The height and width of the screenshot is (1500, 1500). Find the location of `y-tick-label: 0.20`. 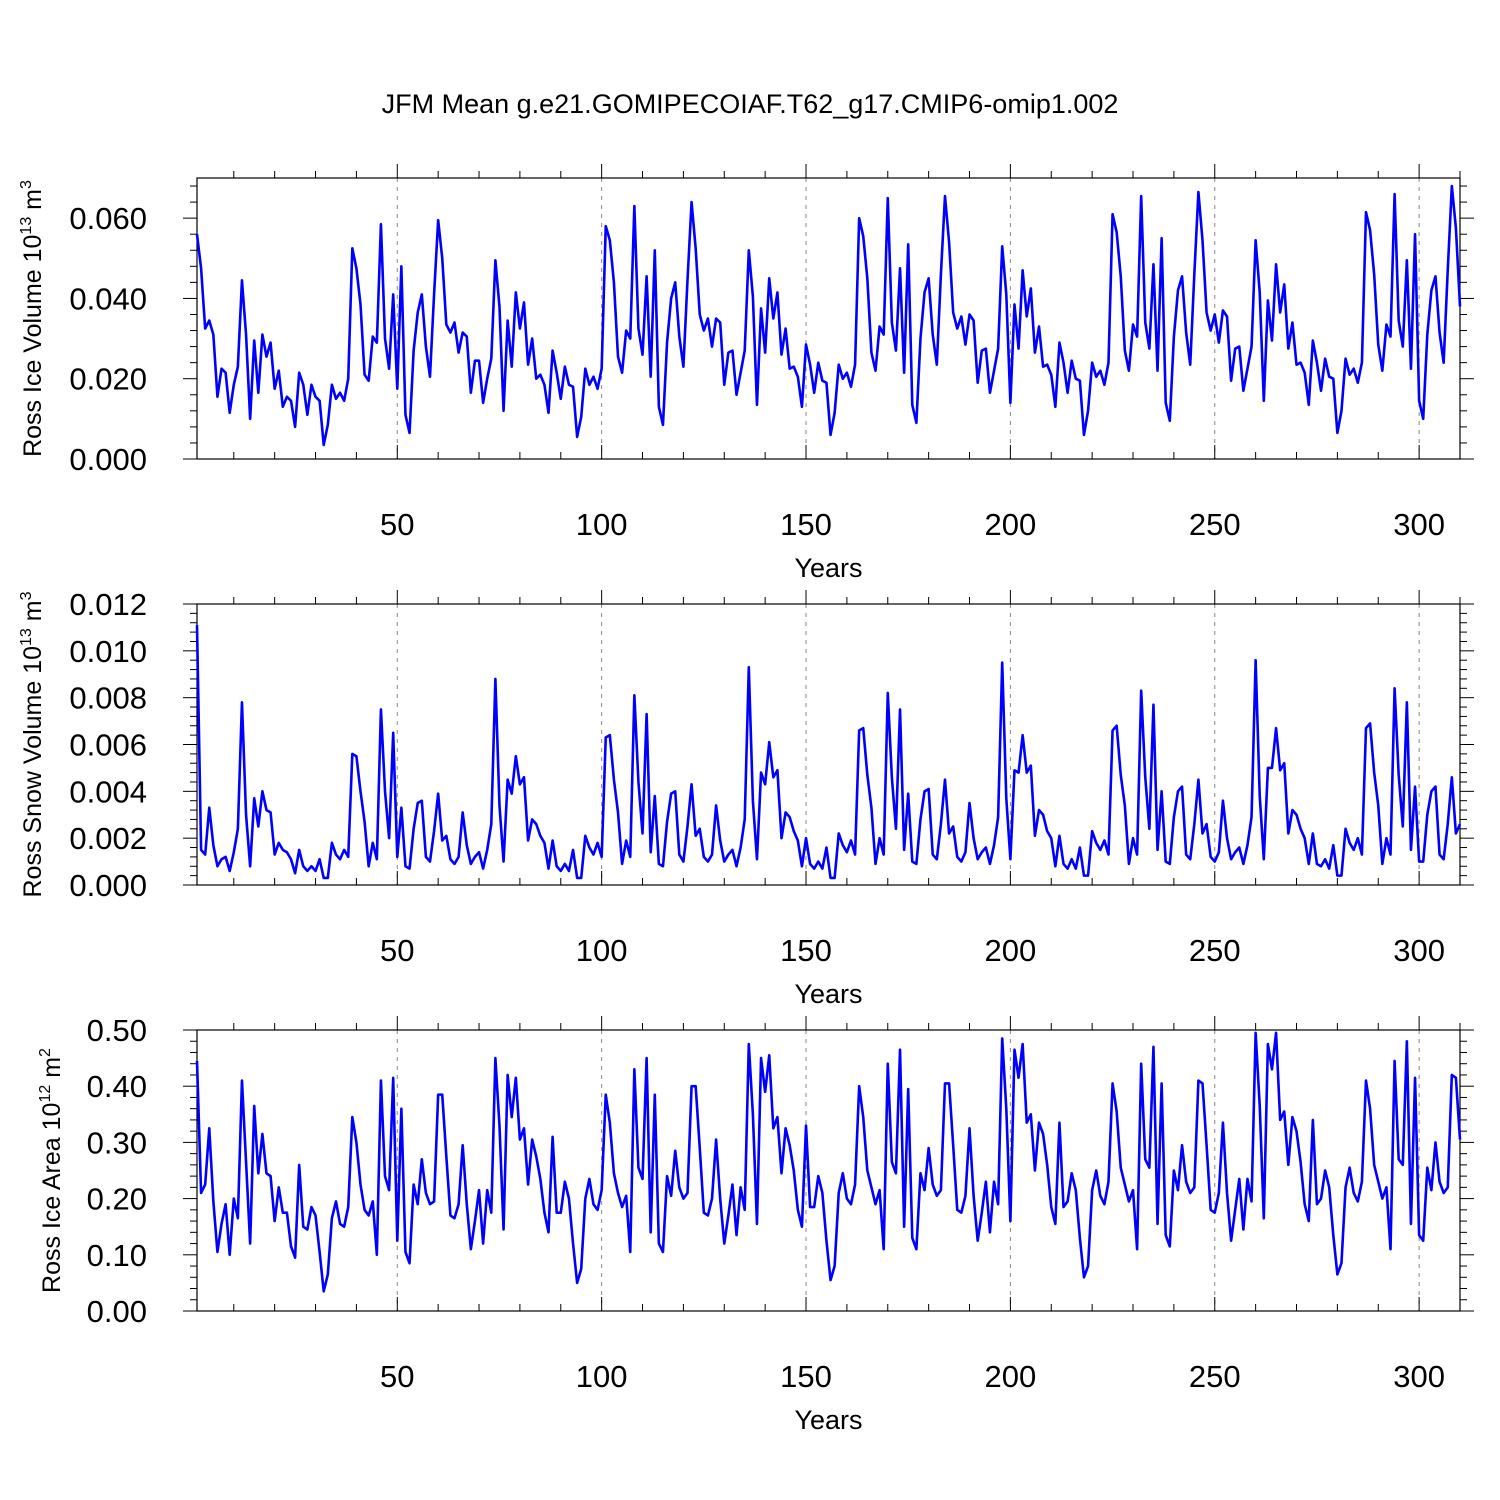

y-tick-label: 0.20 is located at coordinates (117, 1199).